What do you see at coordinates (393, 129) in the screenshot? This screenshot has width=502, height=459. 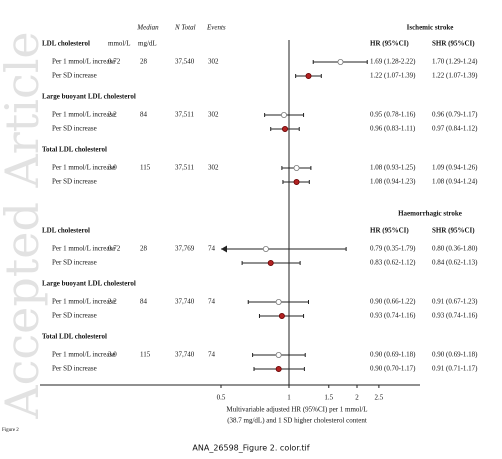 I see `hr-label: 0.96 (0.83-1.11)` at bounding box center [393, 129].